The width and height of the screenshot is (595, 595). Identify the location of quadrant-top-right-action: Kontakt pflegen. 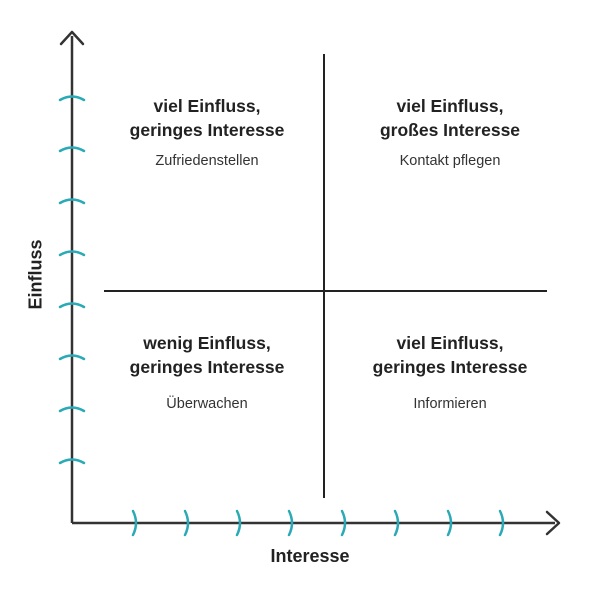
(450, 161).